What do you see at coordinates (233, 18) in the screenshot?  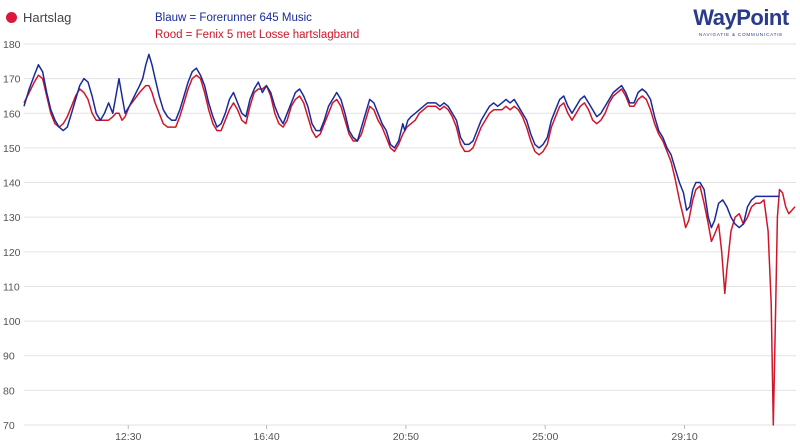 I see `annotation-blue-series: Blauw = Forerunner 645 Music` at bounding box center [233, 18].